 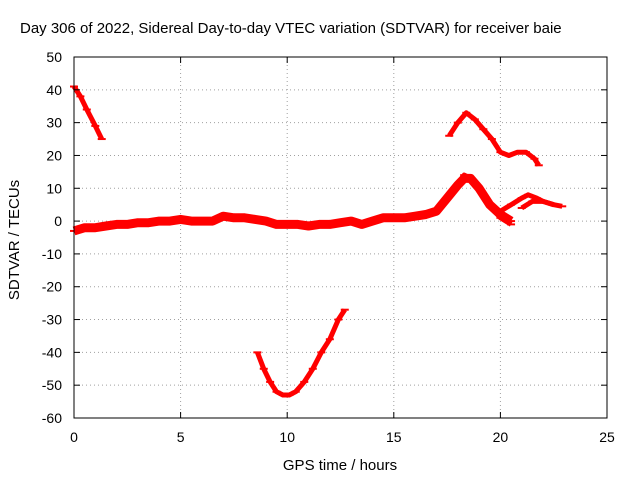 I want to click on y-tick-label: -10, so click(x=52, y=254).